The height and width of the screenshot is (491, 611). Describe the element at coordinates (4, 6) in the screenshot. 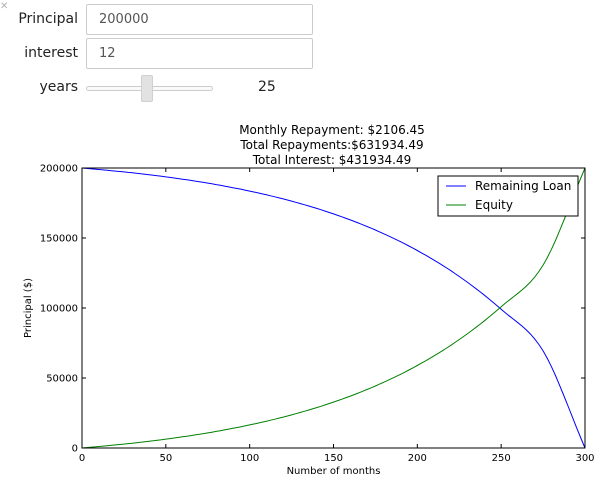

I see `close-icon: ✕` at that location.